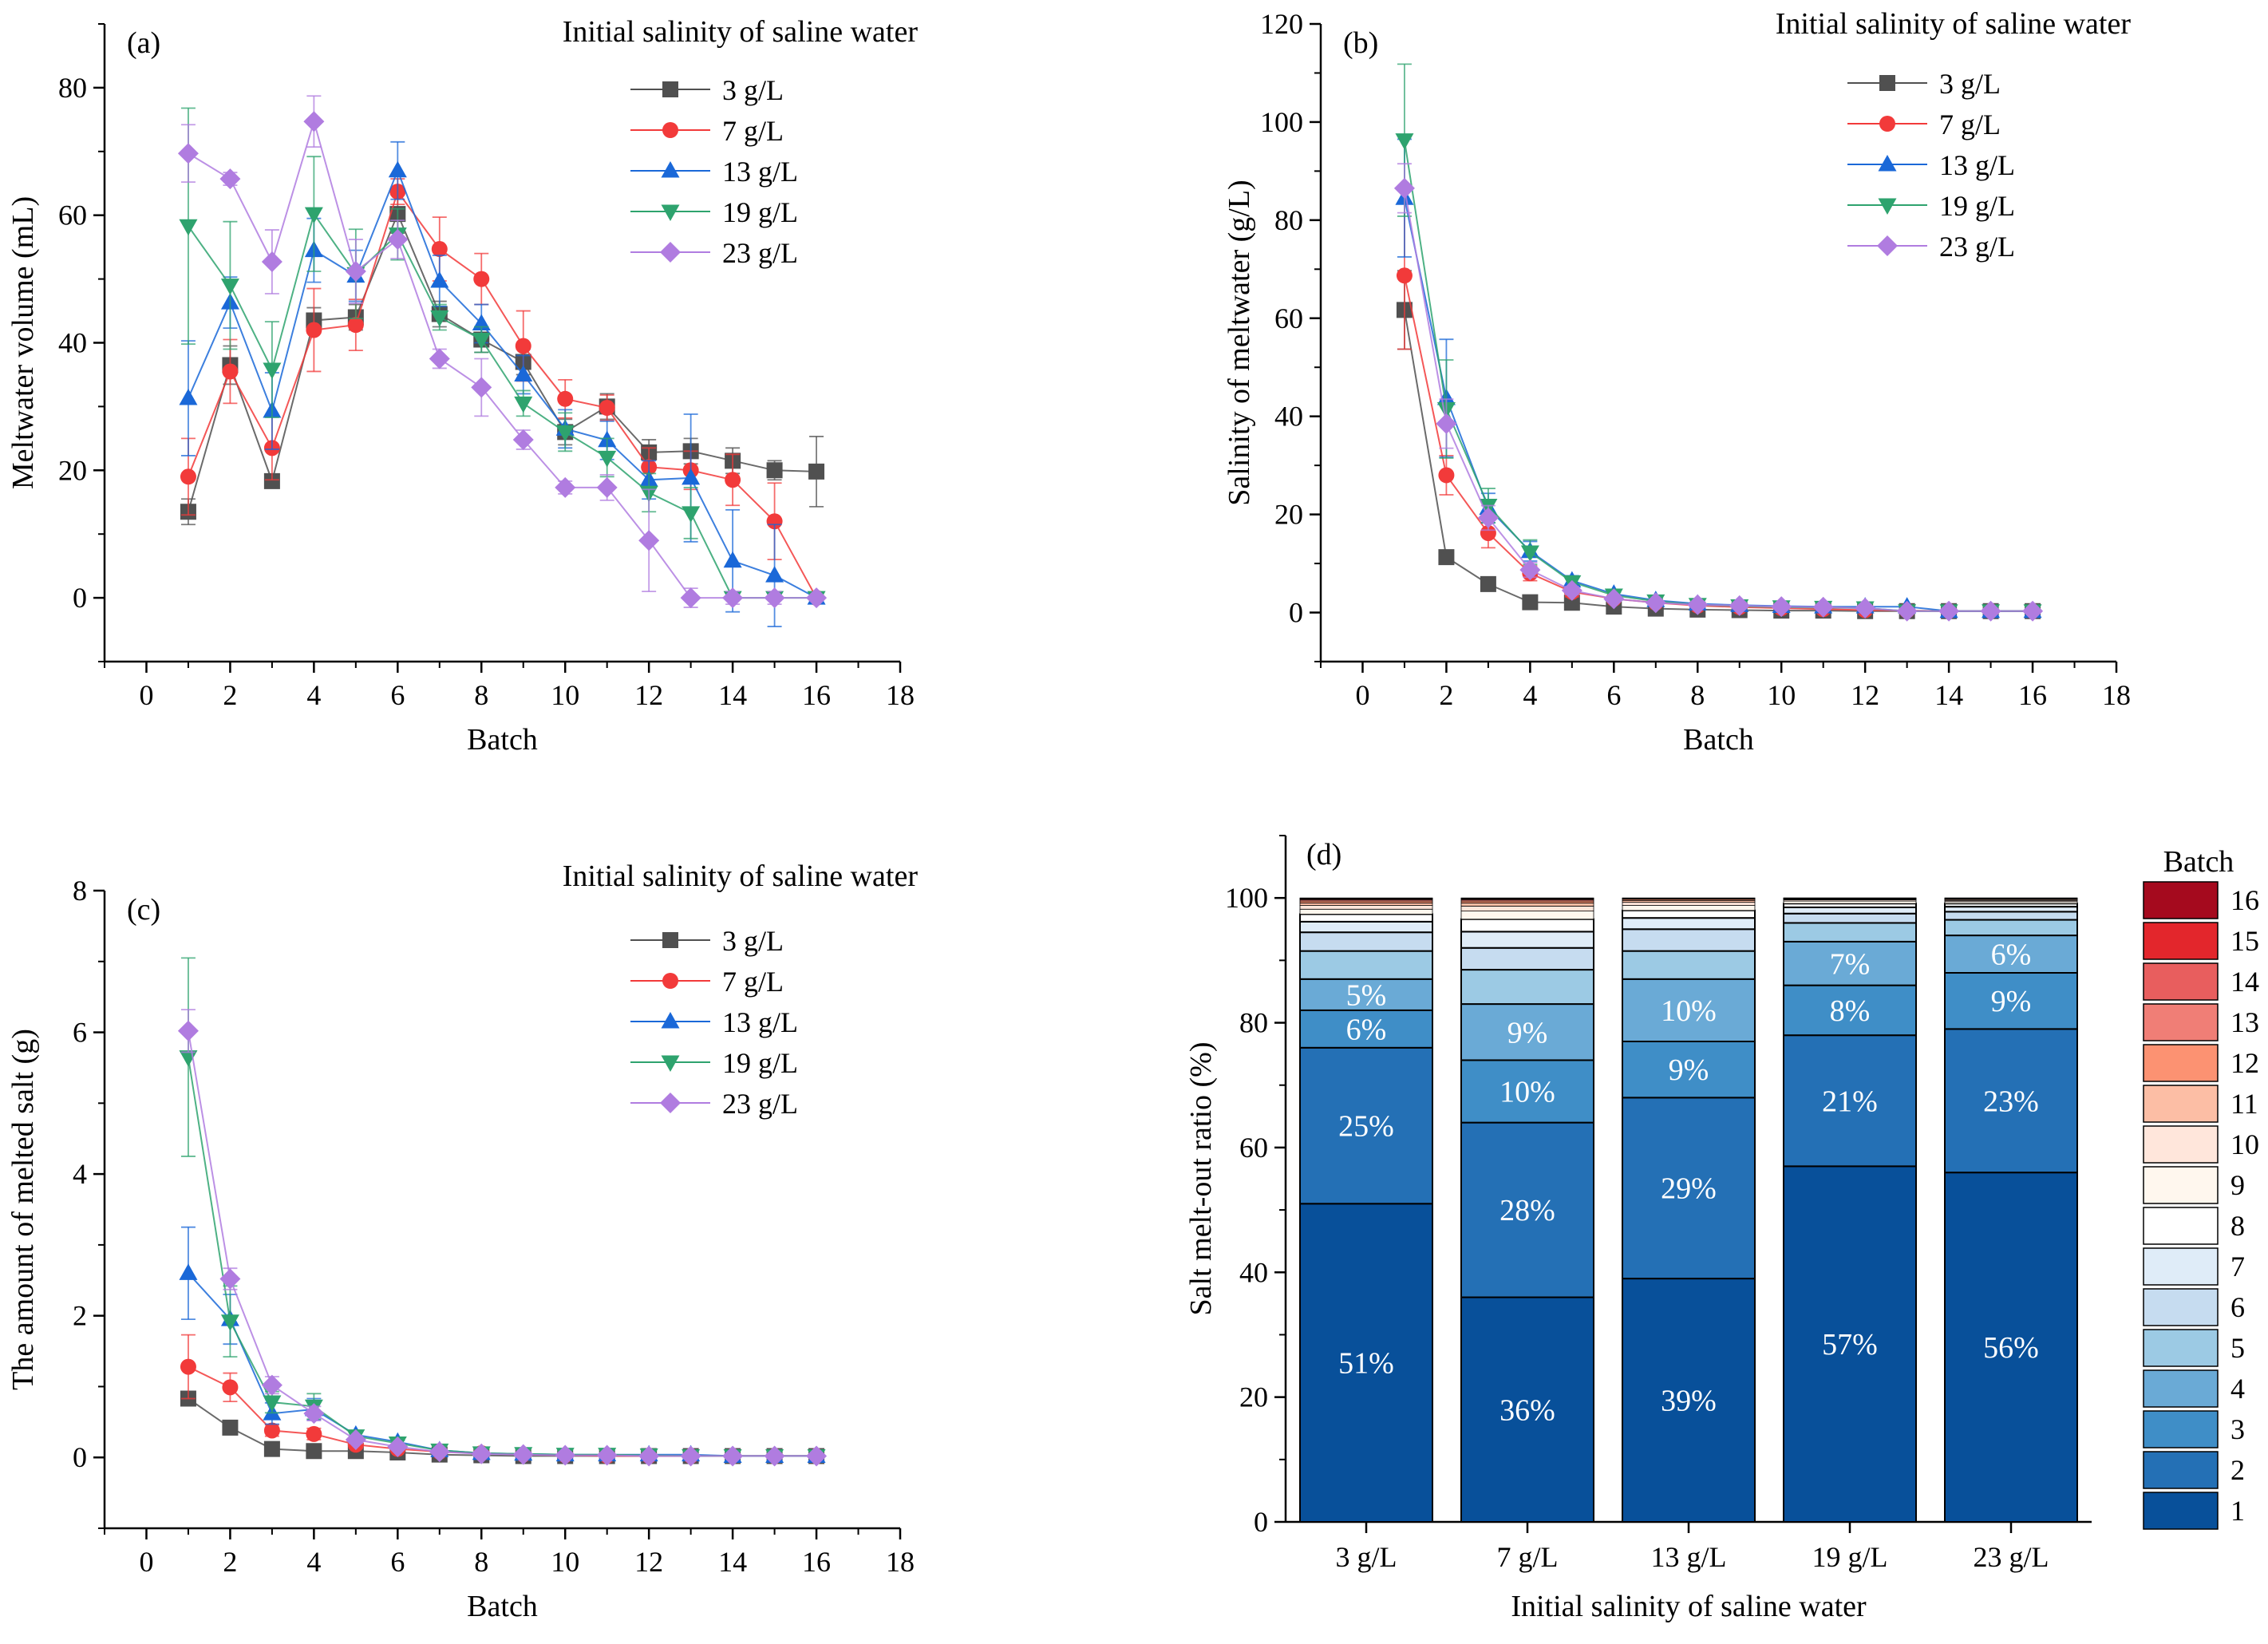  I want to click on y-axis-title: Salinity of meltwater (g/L), so click(1239, 342).